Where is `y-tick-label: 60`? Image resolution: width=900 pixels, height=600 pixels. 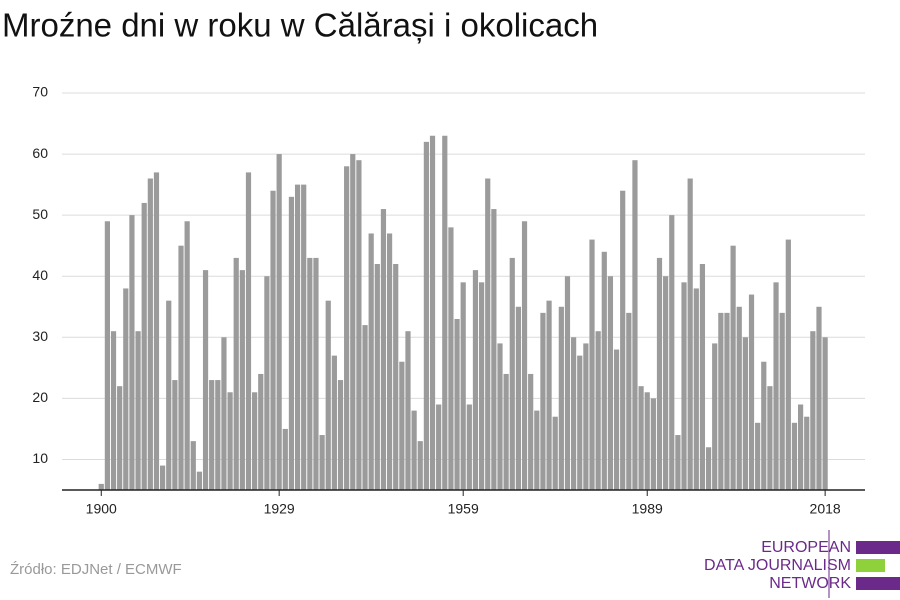 y-tick-label: 60 is located at coordinates (40, 153).